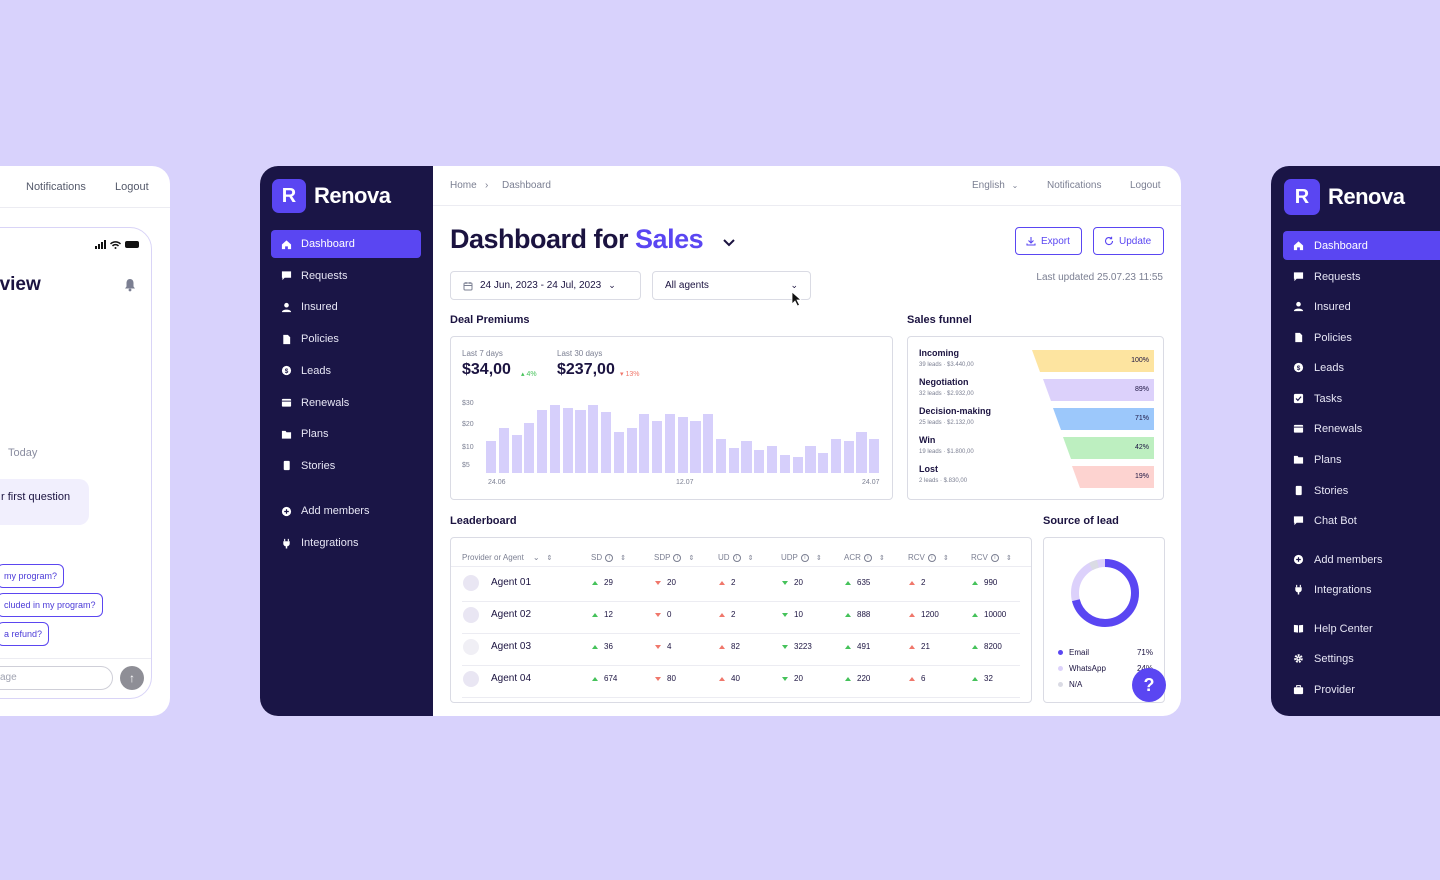 The height and width of the screenshot is (880, 1440). What do you see at coordinates (1361, 398) in the screenshot?
I see `sidebar-item-tasks: Tasks` at bounding box center [1361, 398].